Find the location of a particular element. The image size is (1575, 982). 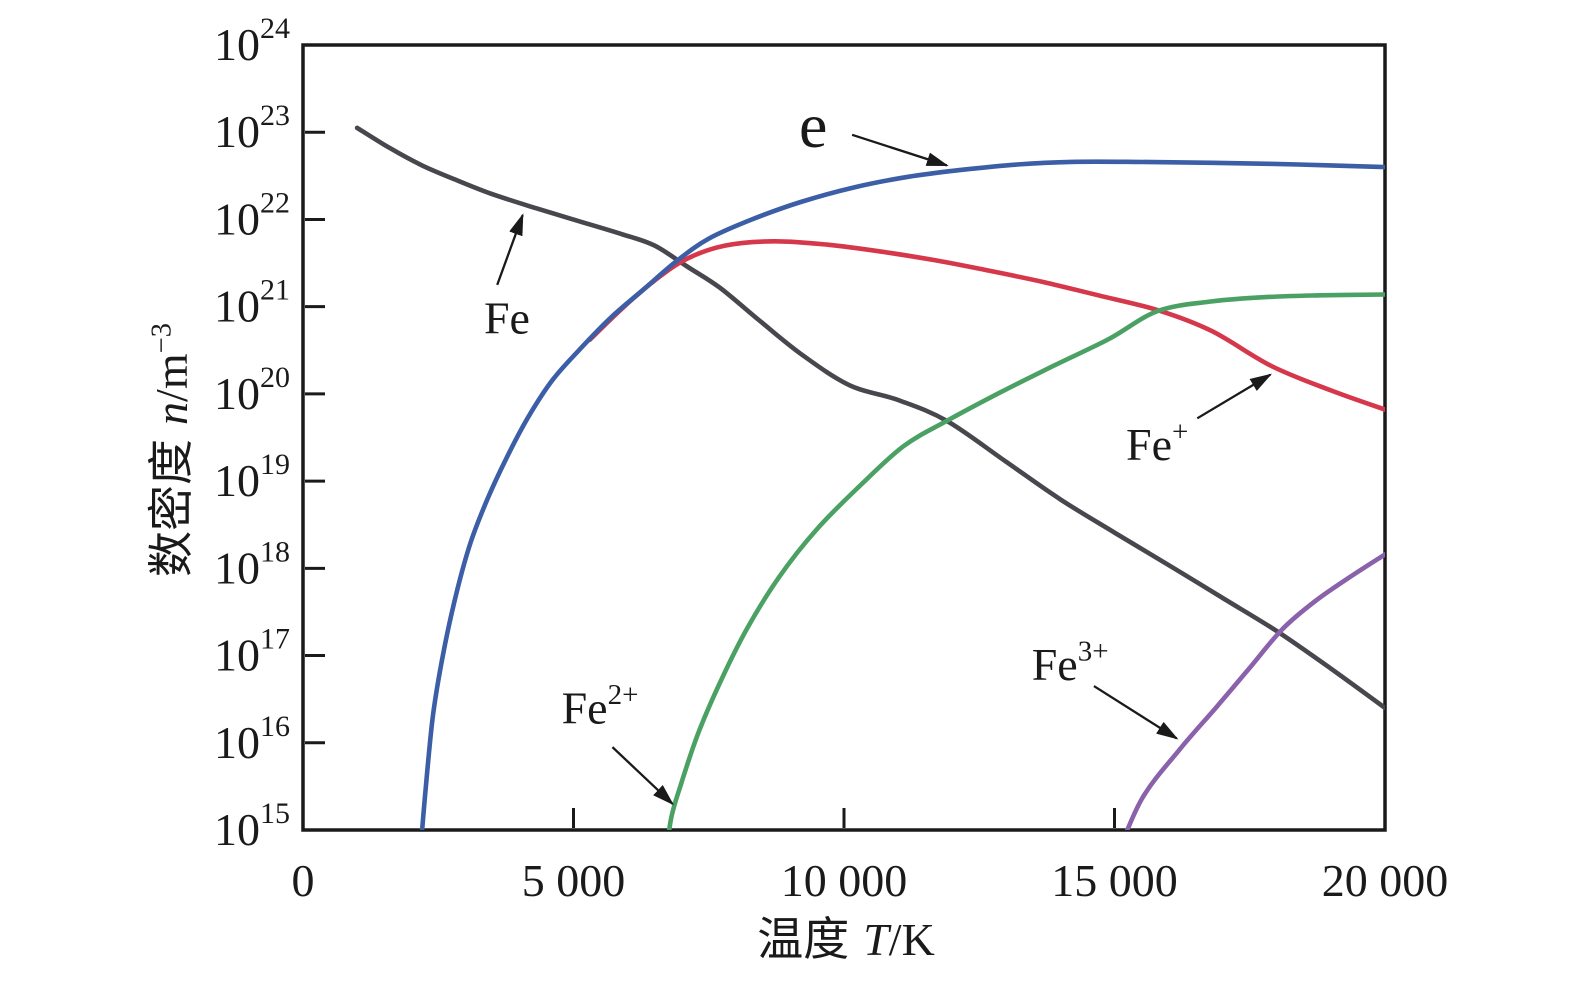

y-axis: 1015 1016 1017 1018 1019 1020 1021 1022 1023 1024 is located at coordinates (269, 433).